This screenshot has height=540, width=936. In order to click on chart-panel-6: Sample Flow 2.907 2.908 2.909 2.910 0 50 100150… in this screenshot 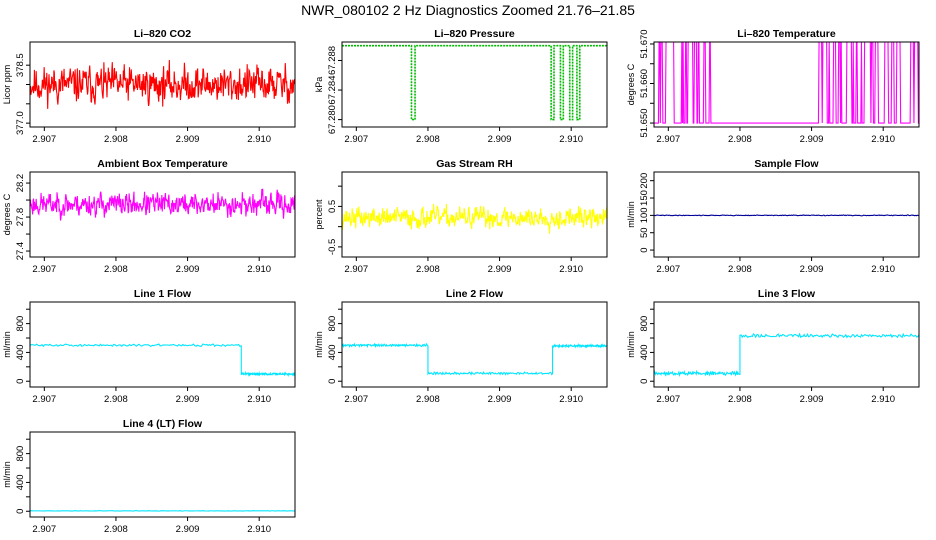, I will do `click(773, 216)`.